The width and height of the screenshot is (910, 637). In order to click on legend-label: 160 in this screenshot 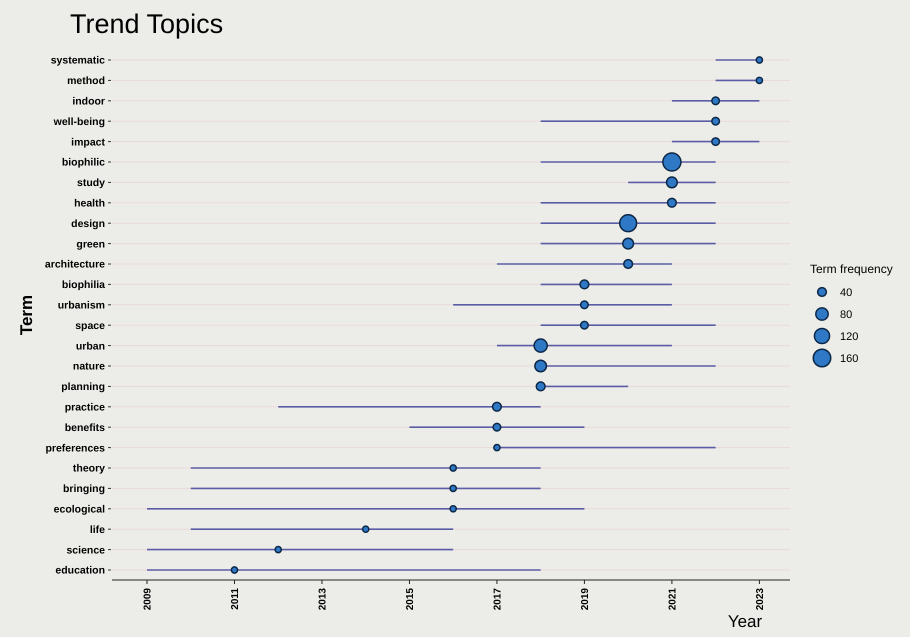, I will do `click(849, 358)`.